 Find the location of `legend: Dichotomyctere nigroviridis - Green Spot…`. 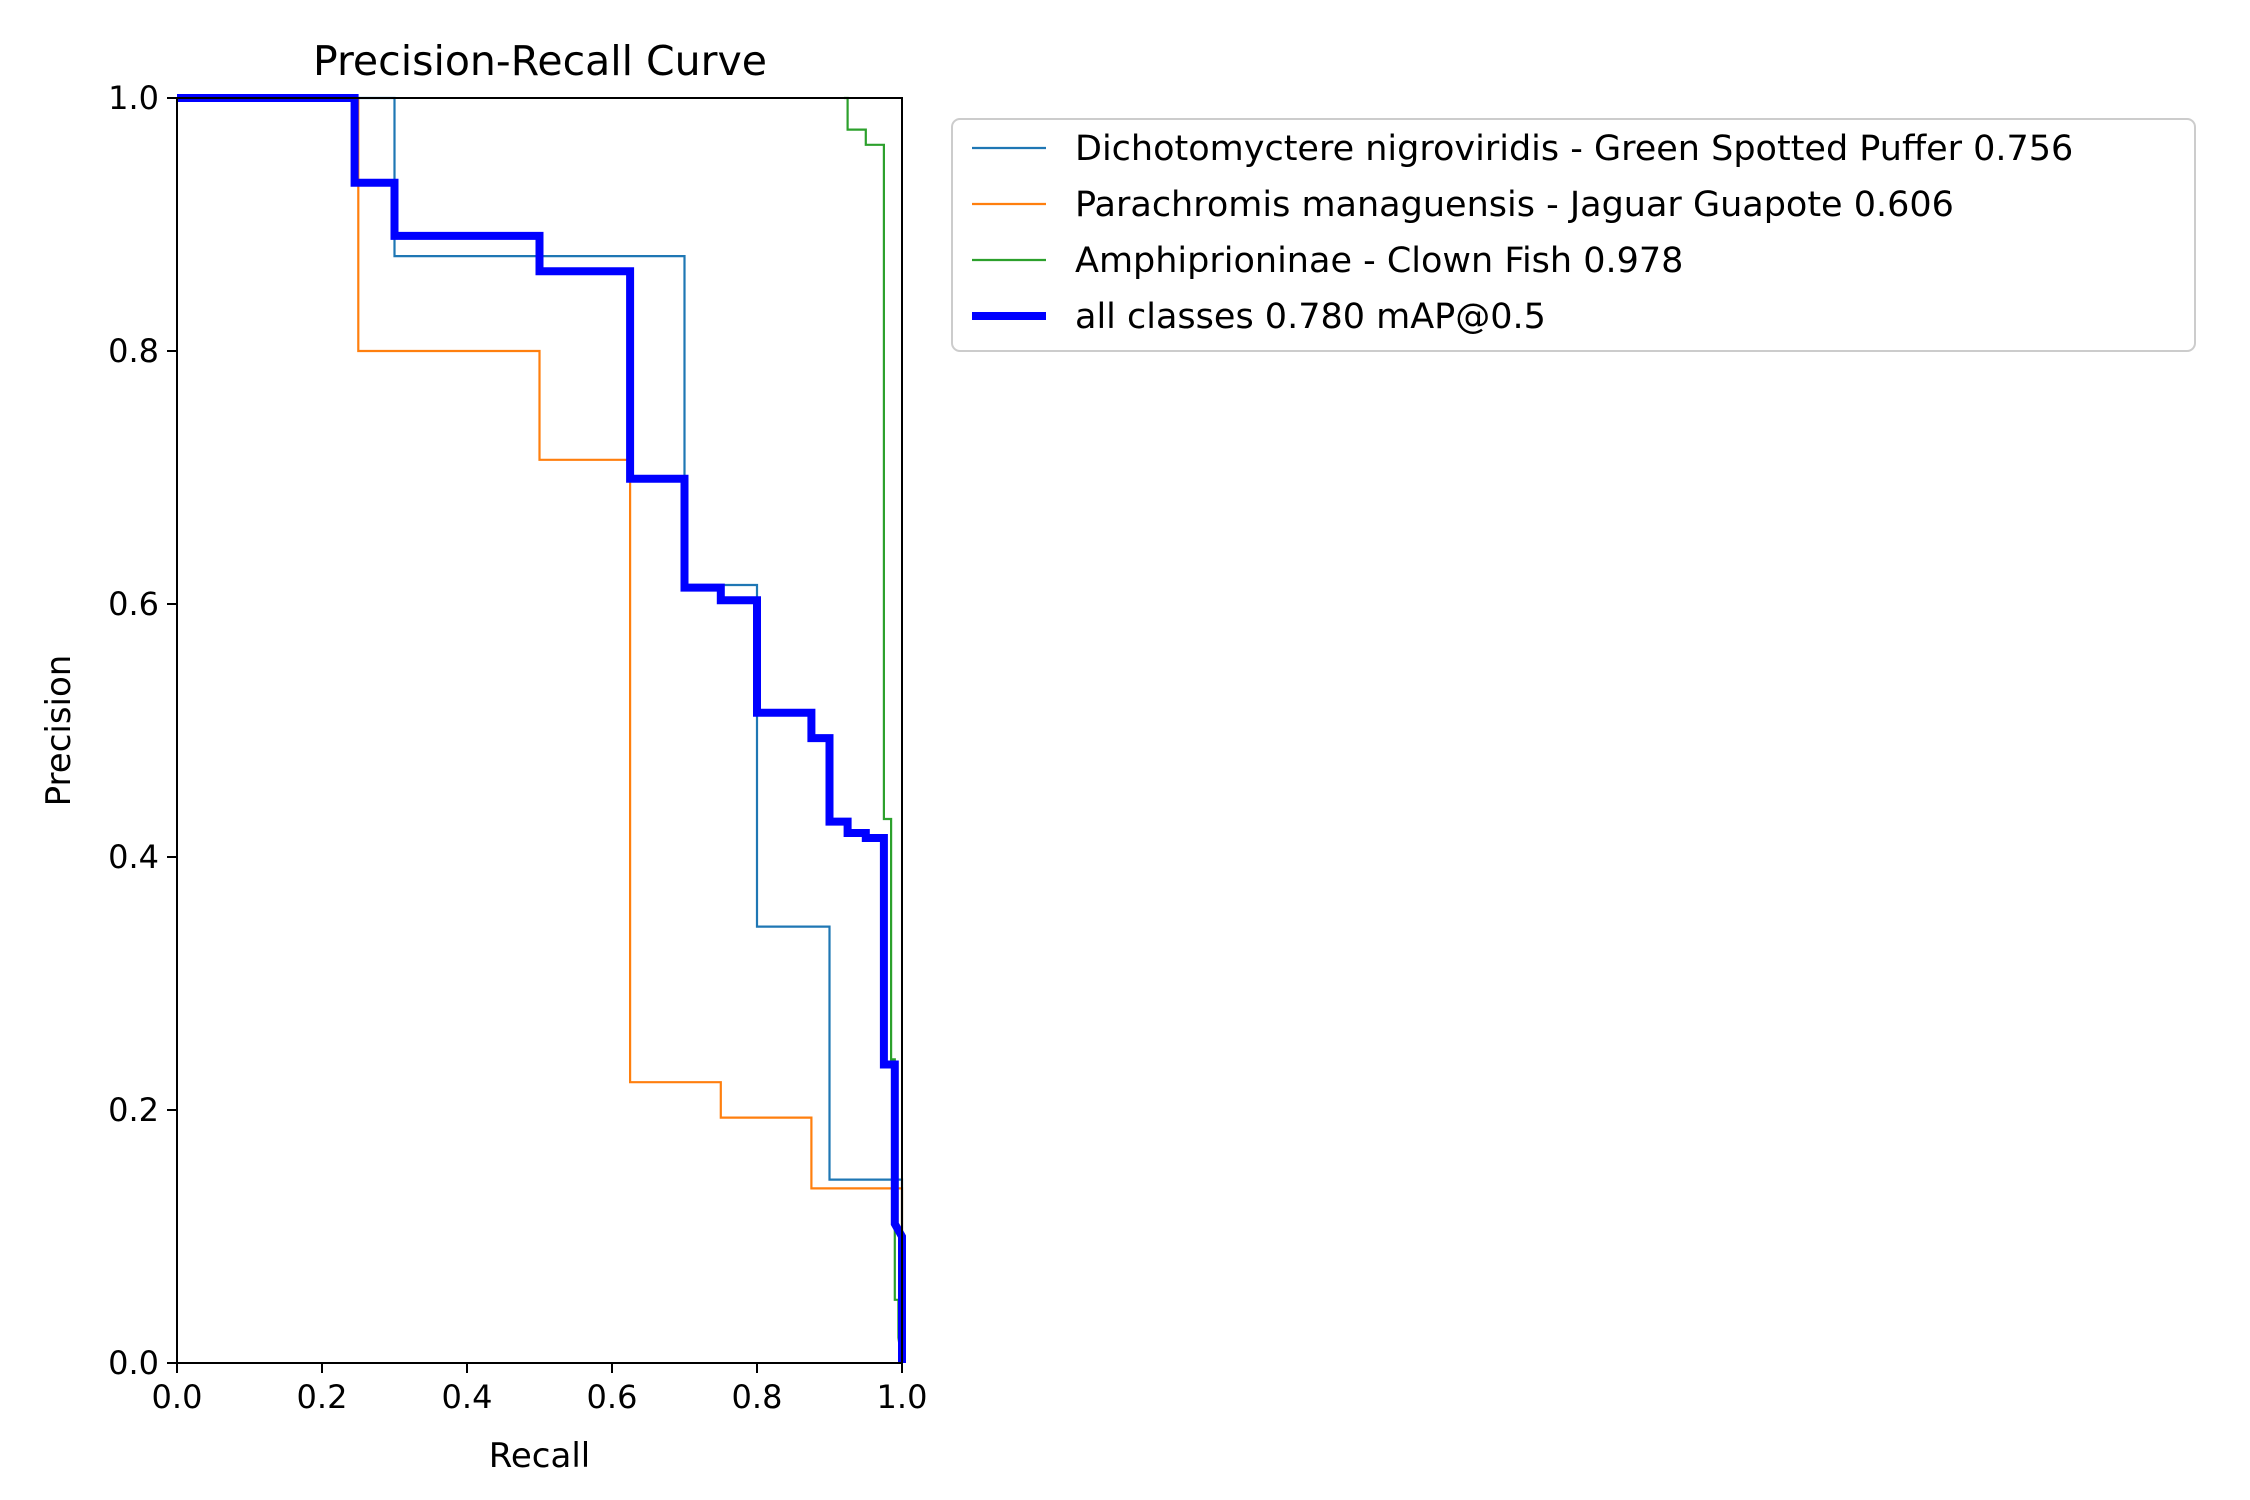

legend: Dichotomyctere nigroviridis - Green Spot… is located at coordinates (1573, 235).